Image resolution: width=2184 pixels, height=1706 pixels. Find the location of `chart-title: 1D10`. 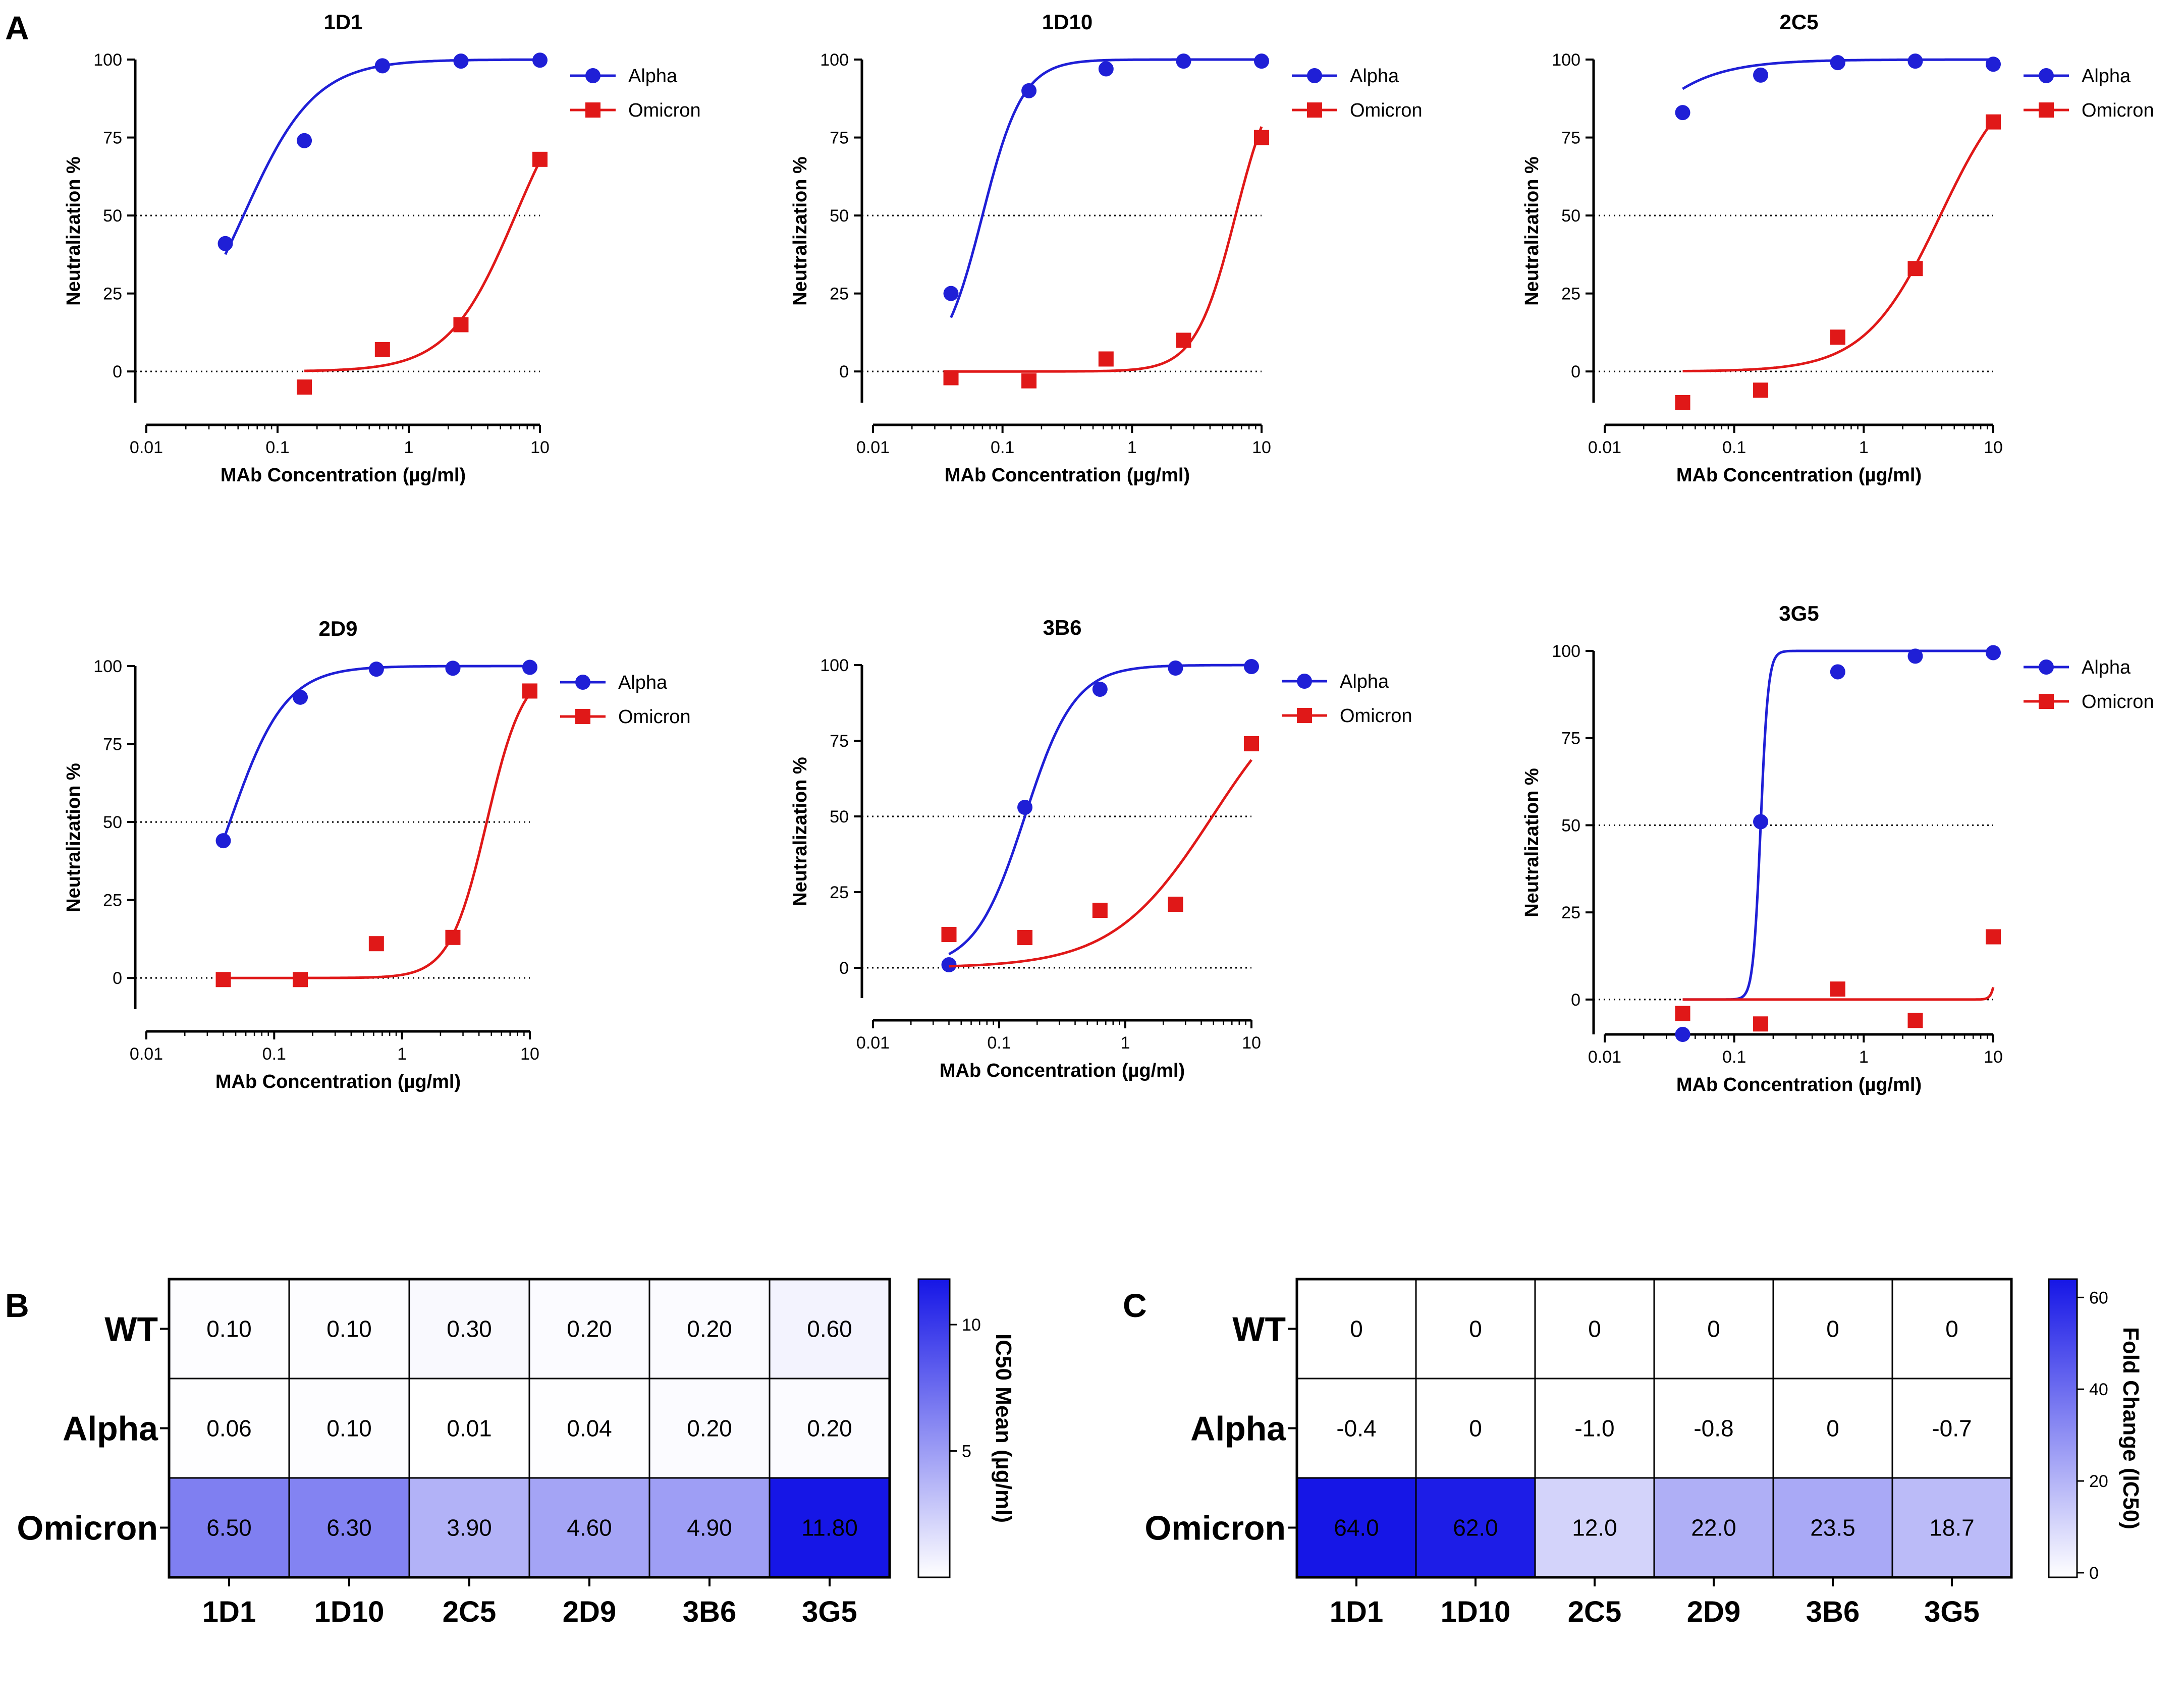

chart-title: 1D10 is located at coordinates (1067, 22).